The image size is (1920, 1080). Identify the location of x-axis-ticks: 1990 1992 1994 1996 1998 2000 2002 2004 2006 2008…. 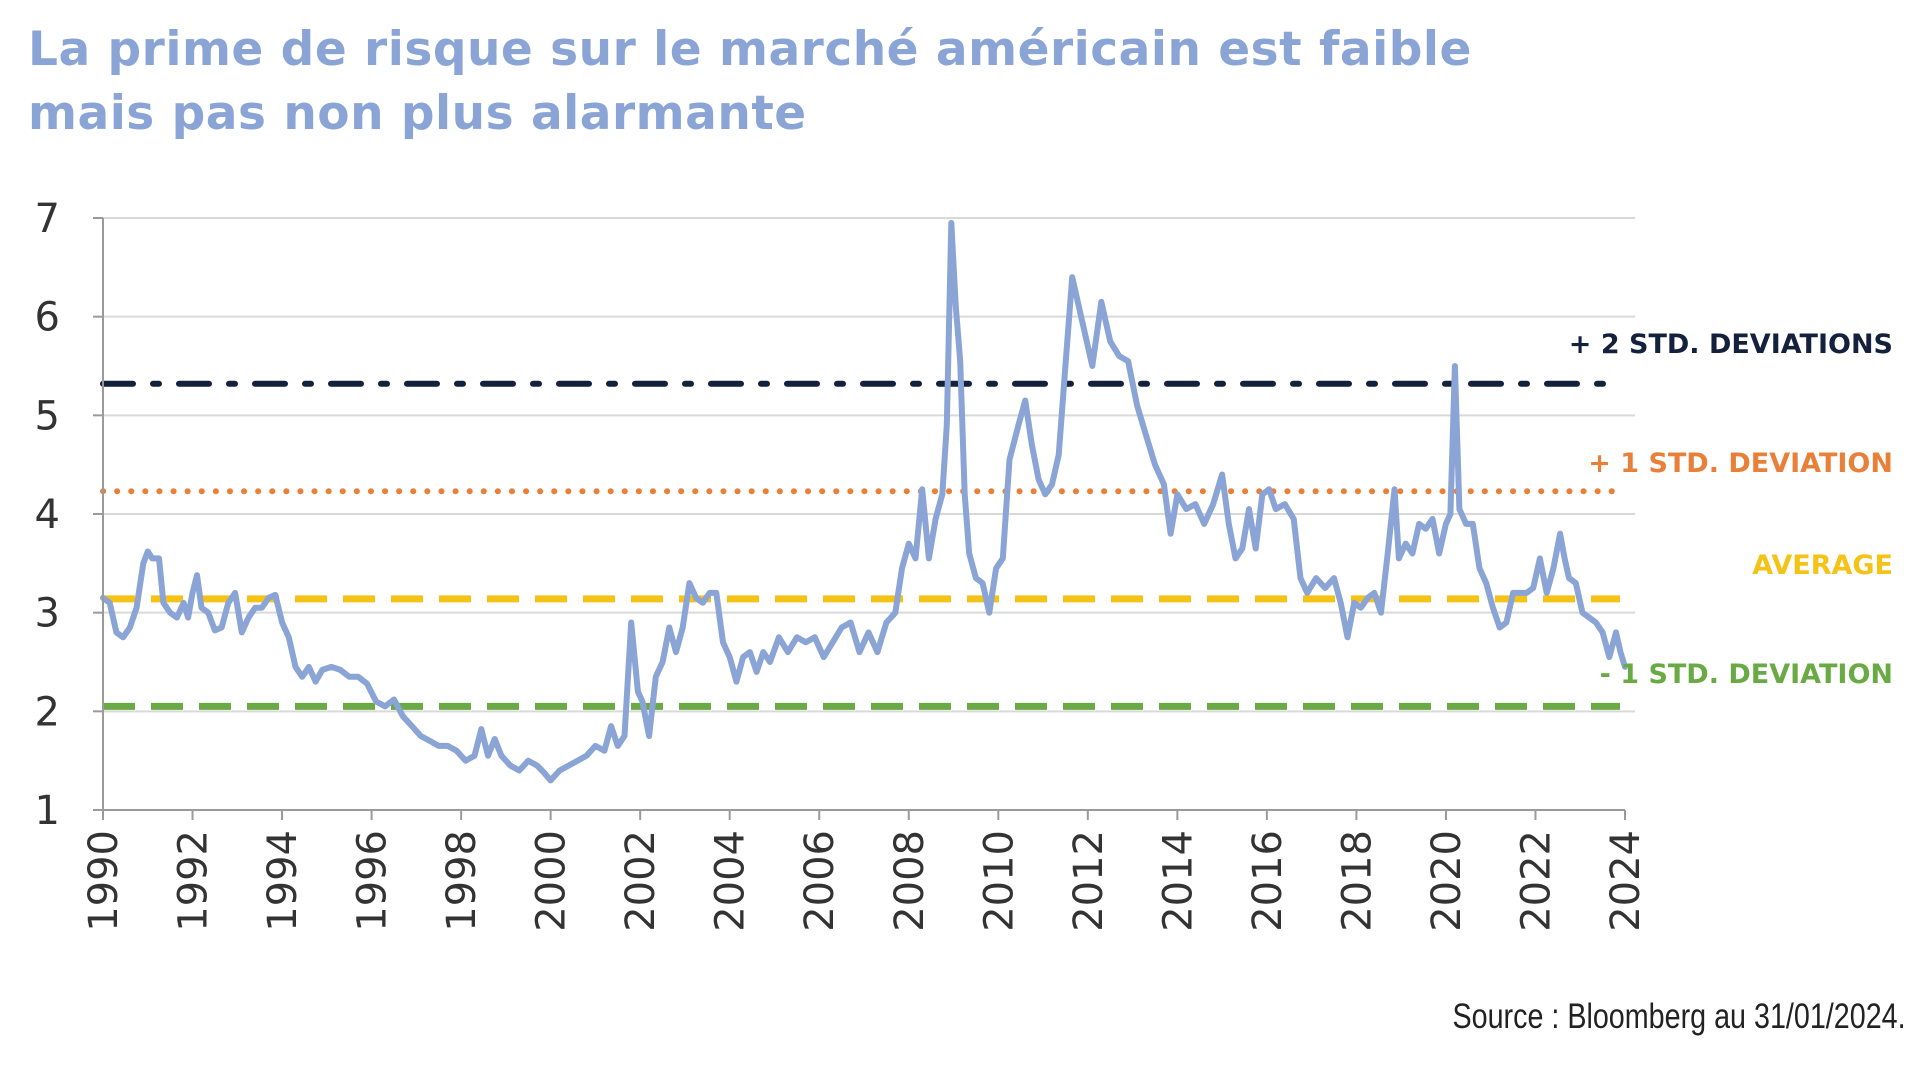
(865, 871).